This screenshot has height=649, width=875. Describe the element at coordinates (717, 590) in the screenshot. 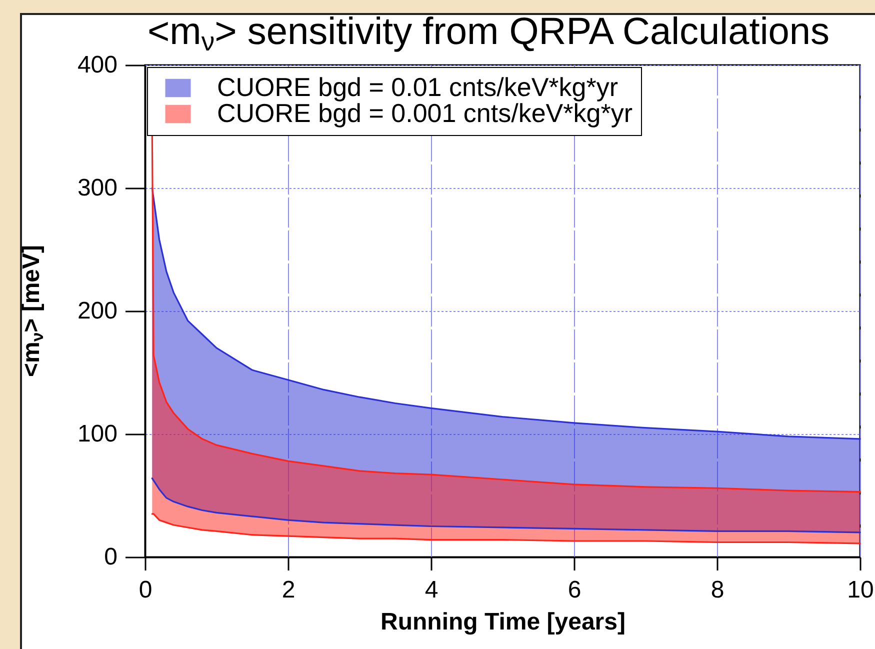

I see `x-tick-label: 8` at that location.